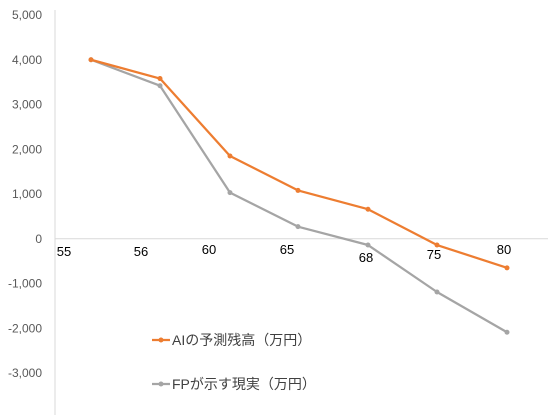 The height and width of the screenshot is (415, 548). I want to click on x-tick-label: 60, so click(209, 249).